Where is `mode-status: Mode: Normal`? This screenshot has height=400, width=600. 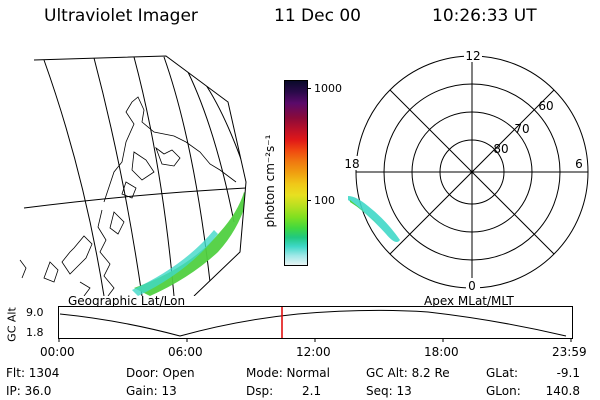
mode-status: Mode: Normal is located at coordinates (288, 373).